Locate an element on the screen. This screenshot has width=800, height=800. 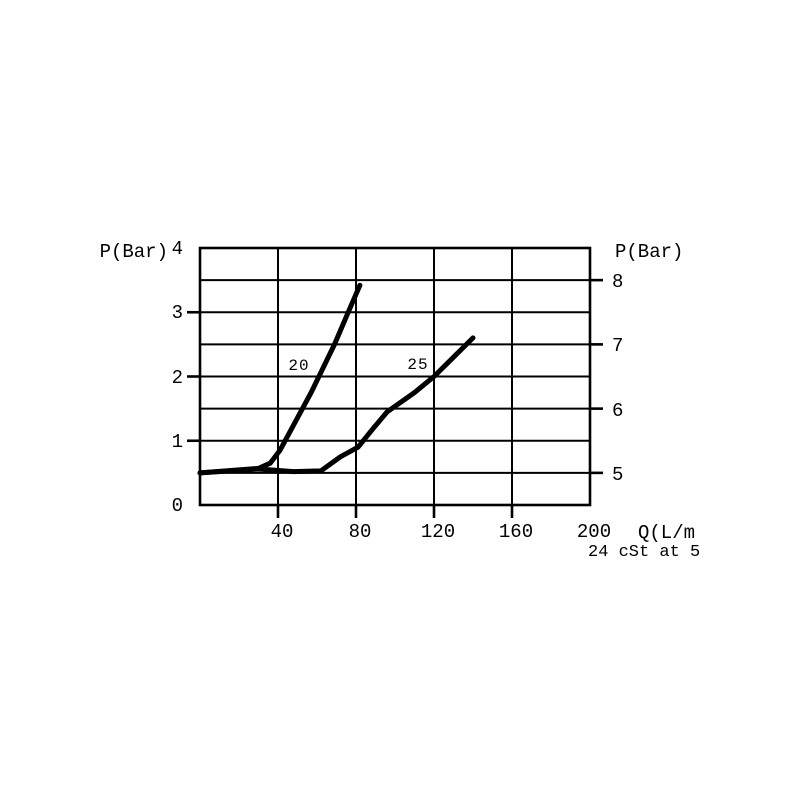
left-axis-tick-label: 3 is located at coordinates (177, 313).